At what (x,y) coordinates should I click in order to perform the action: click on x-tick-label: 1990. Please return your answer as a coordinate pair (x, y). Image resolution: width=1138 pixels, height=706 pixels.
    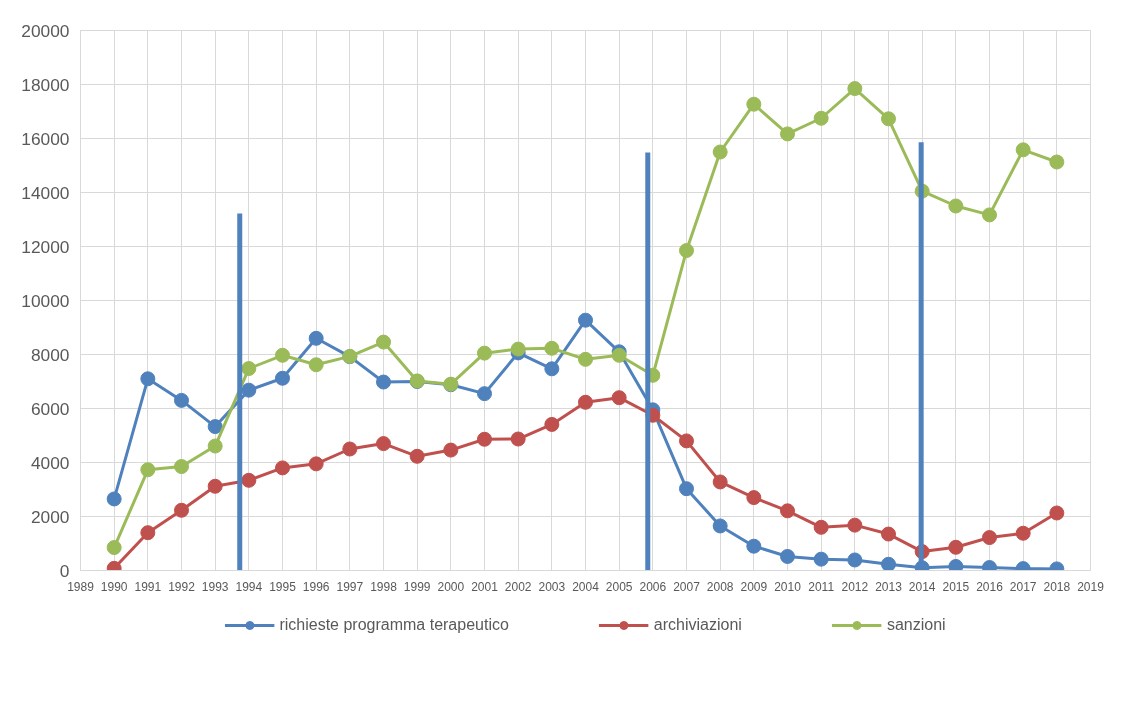
    Looking at the image, I should click on (114, 586).